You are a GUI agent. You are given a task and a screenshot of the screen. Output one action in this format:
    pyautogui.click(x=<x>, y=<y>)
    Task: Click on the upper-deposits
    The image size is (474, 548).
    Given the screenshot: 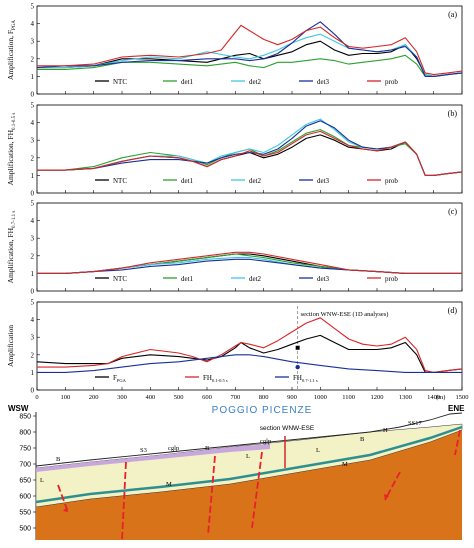 What is the action you would take?
    pyautogui.click(x=249, y=465)
    